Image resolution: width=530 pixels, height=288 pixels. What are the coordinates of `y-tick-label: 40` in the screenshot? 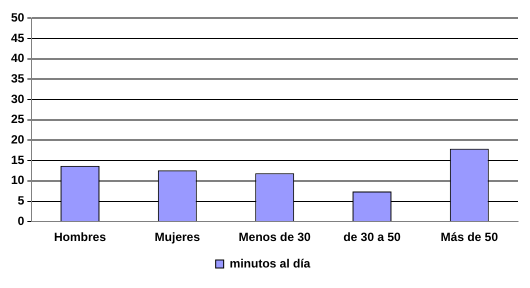 It's located at (17, 58).